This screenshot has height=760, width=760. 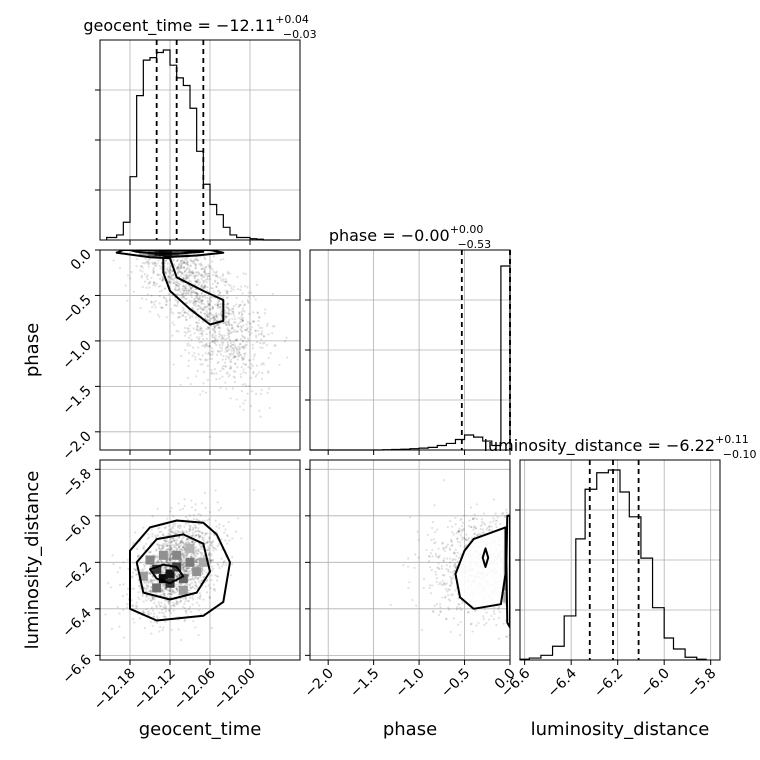 I want to click on grid, so click(x=408, y=352).